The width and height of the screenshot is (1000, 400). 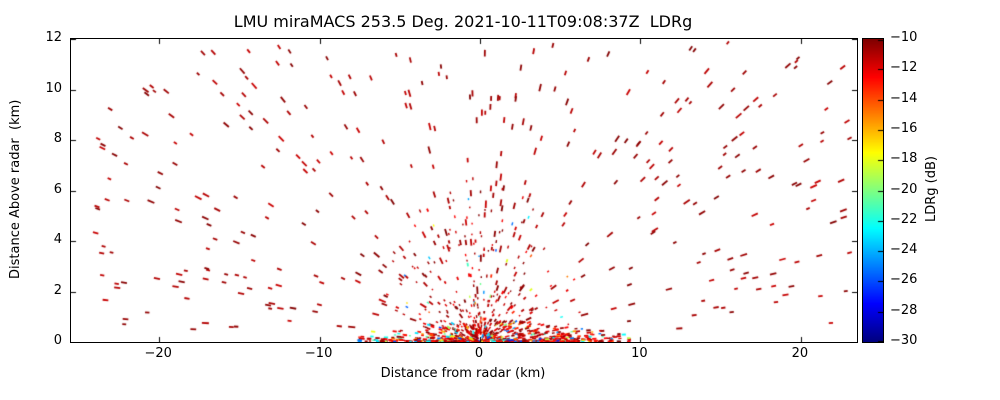 I want to click on colorbar-tick-label: −16, so click(x=904, y=128).